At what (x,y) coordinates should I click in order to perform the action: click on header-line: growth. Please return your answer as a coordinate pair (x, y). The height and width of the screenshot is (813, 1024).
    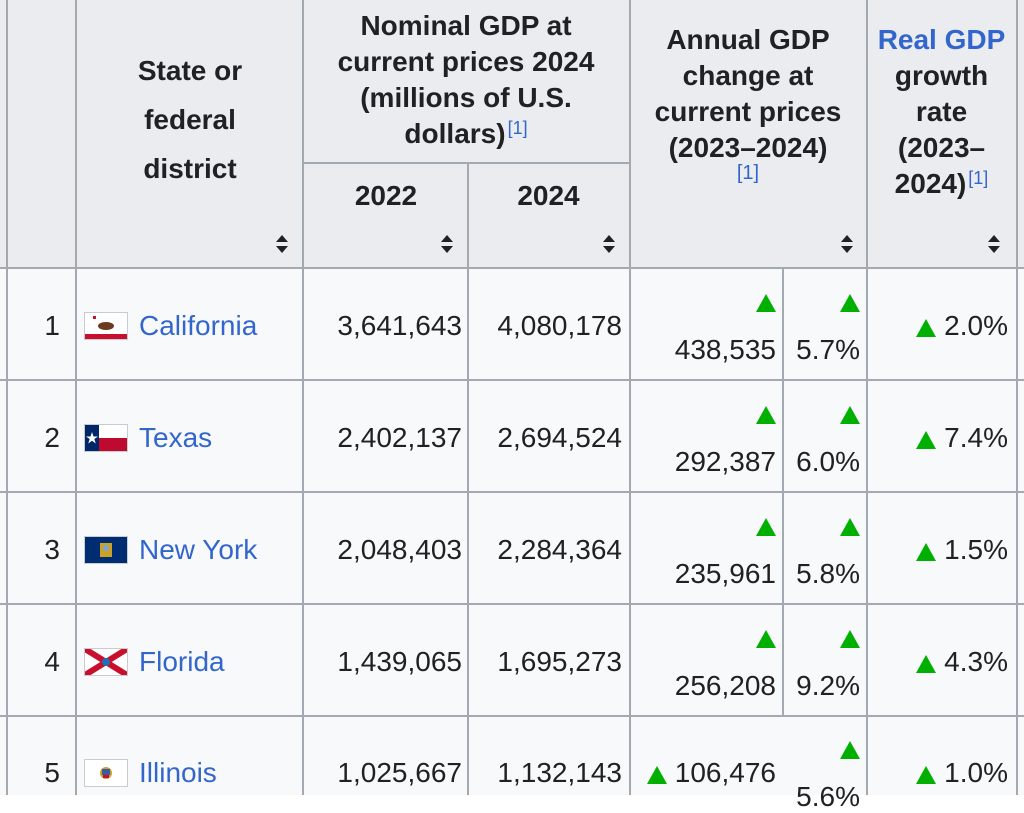
    Looking at the image, I should click on (941, 75).